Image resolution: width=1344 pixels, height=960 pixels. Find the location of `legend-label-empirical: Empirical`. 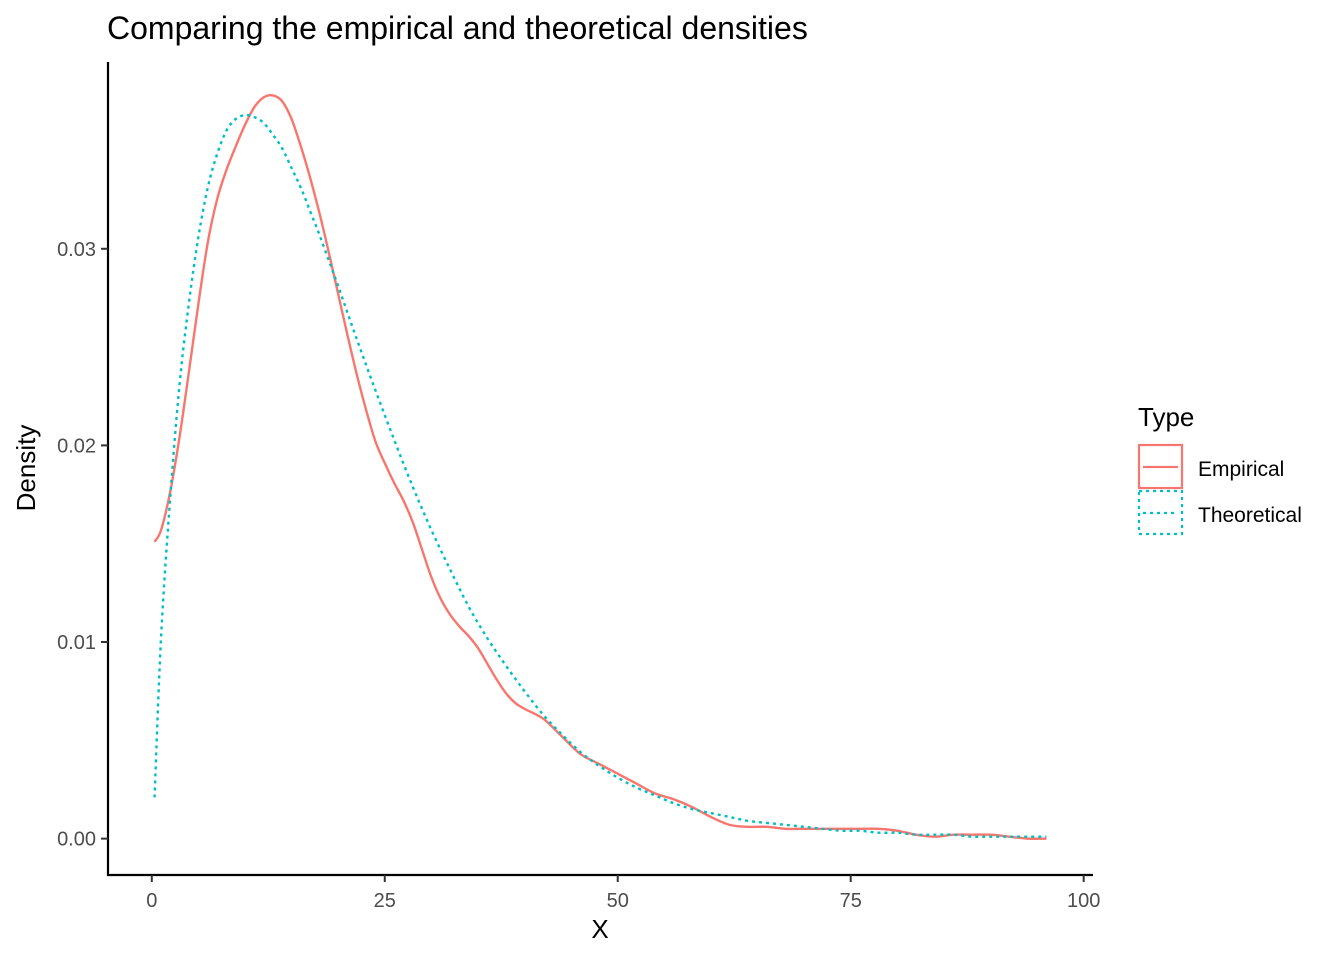

legend-label-empirical: Empirical is located at coordinates (1241, 469).